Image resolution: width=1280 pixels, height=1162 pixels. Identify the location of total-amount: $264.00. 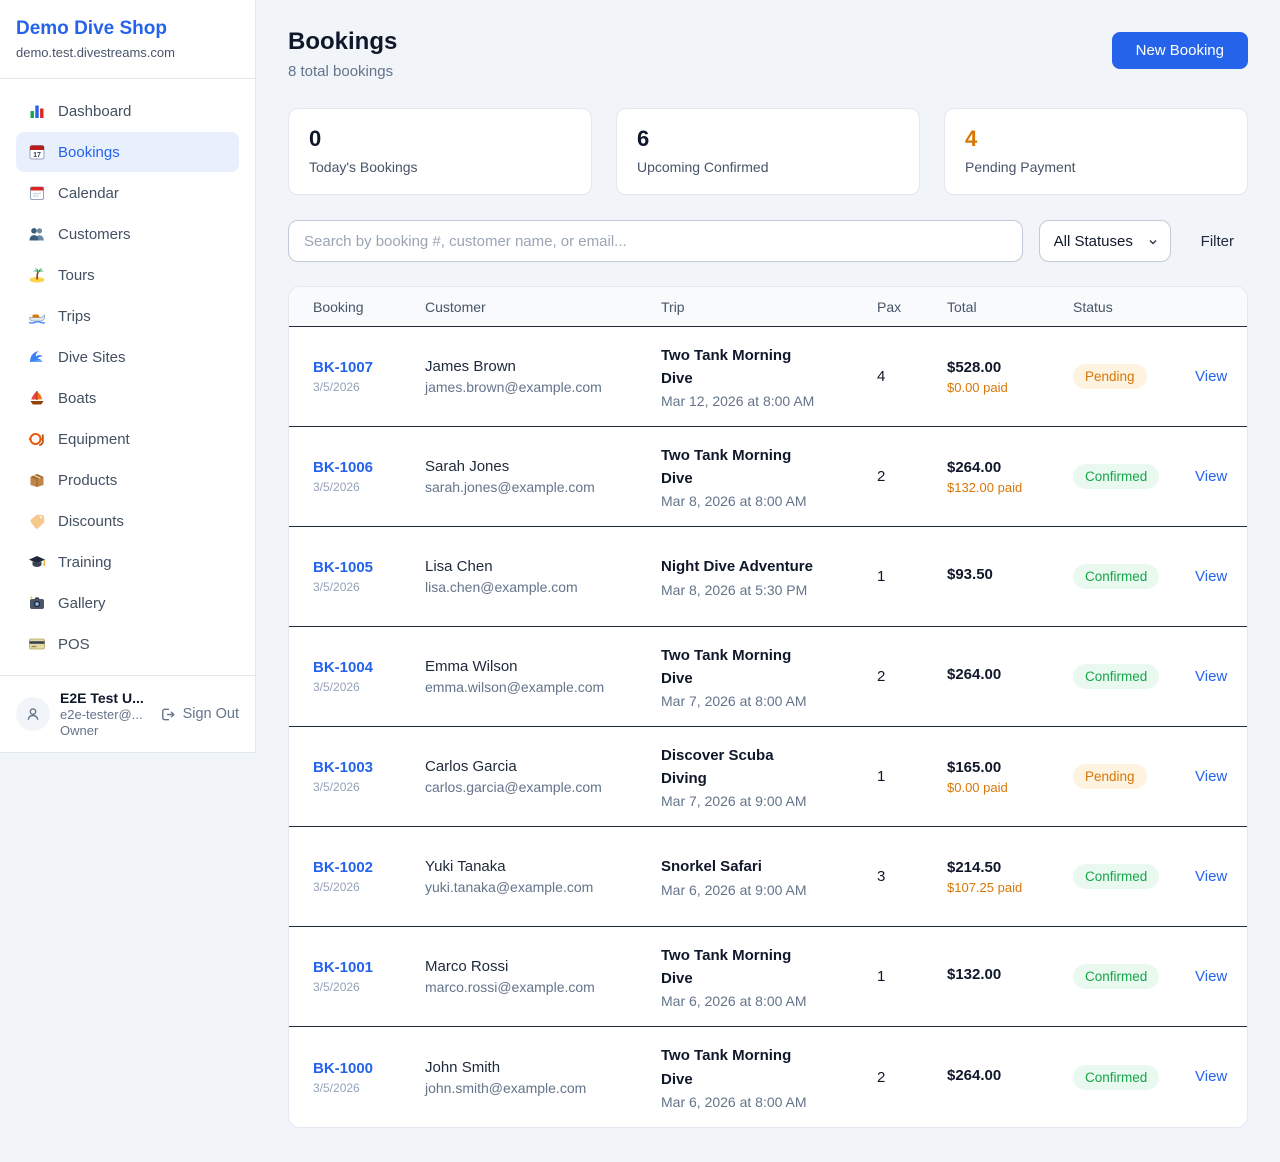
(974, 467).